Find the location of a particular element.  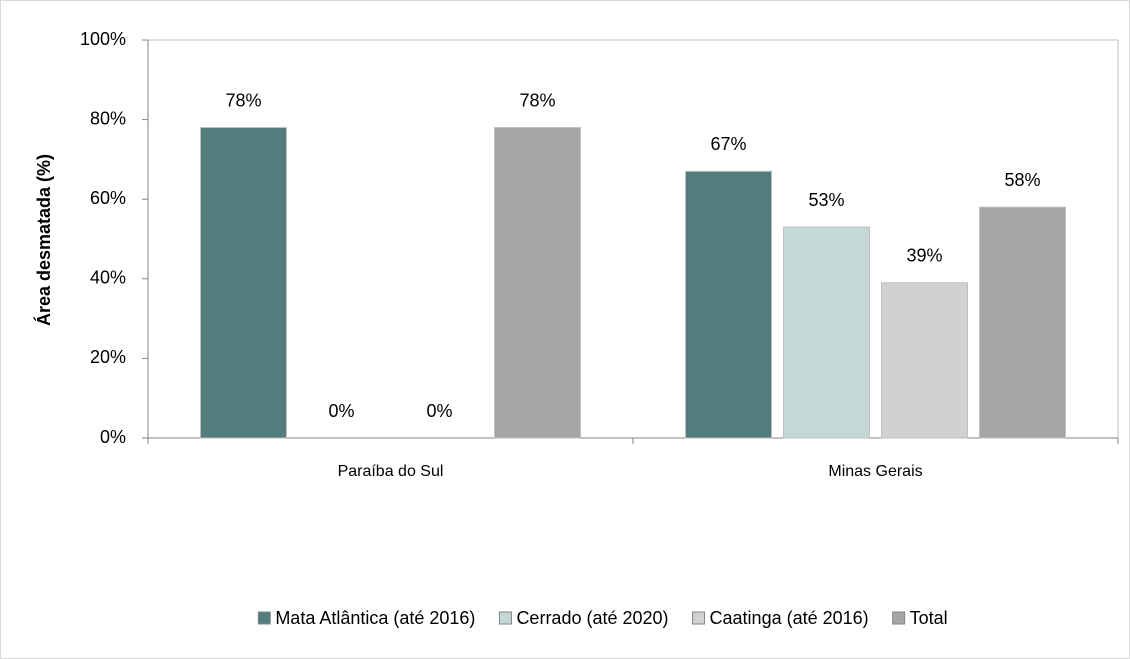

data-label: 39% is located at coordinates (924, 256).